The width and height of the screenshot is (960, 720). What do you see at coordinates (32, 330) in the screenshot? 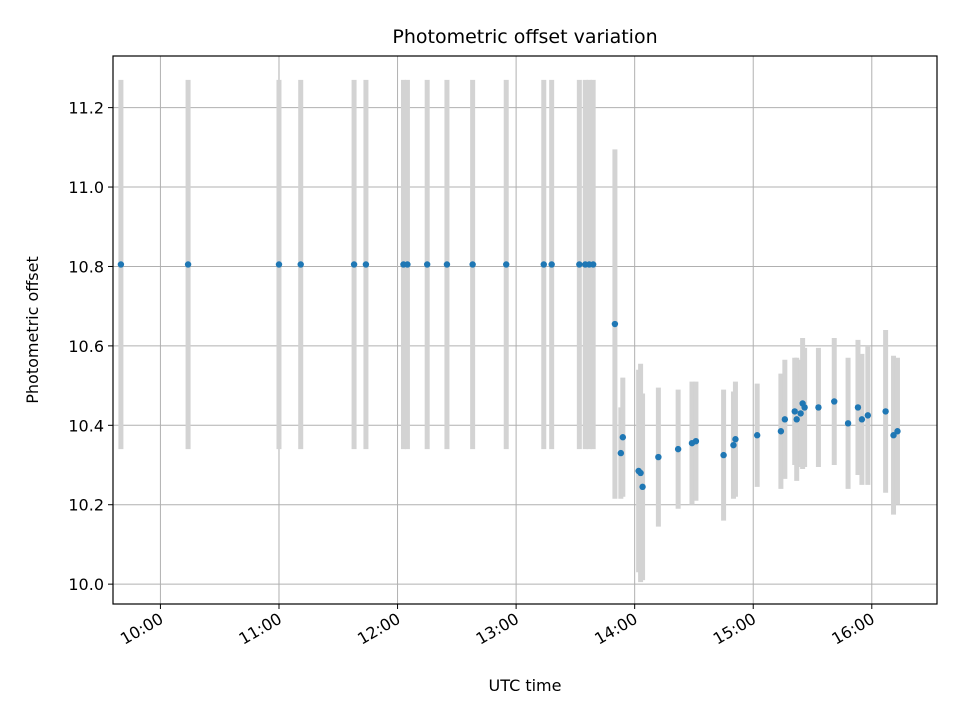
I see `y-axis-label: Photometric offset` at bounding box center [32, 330].